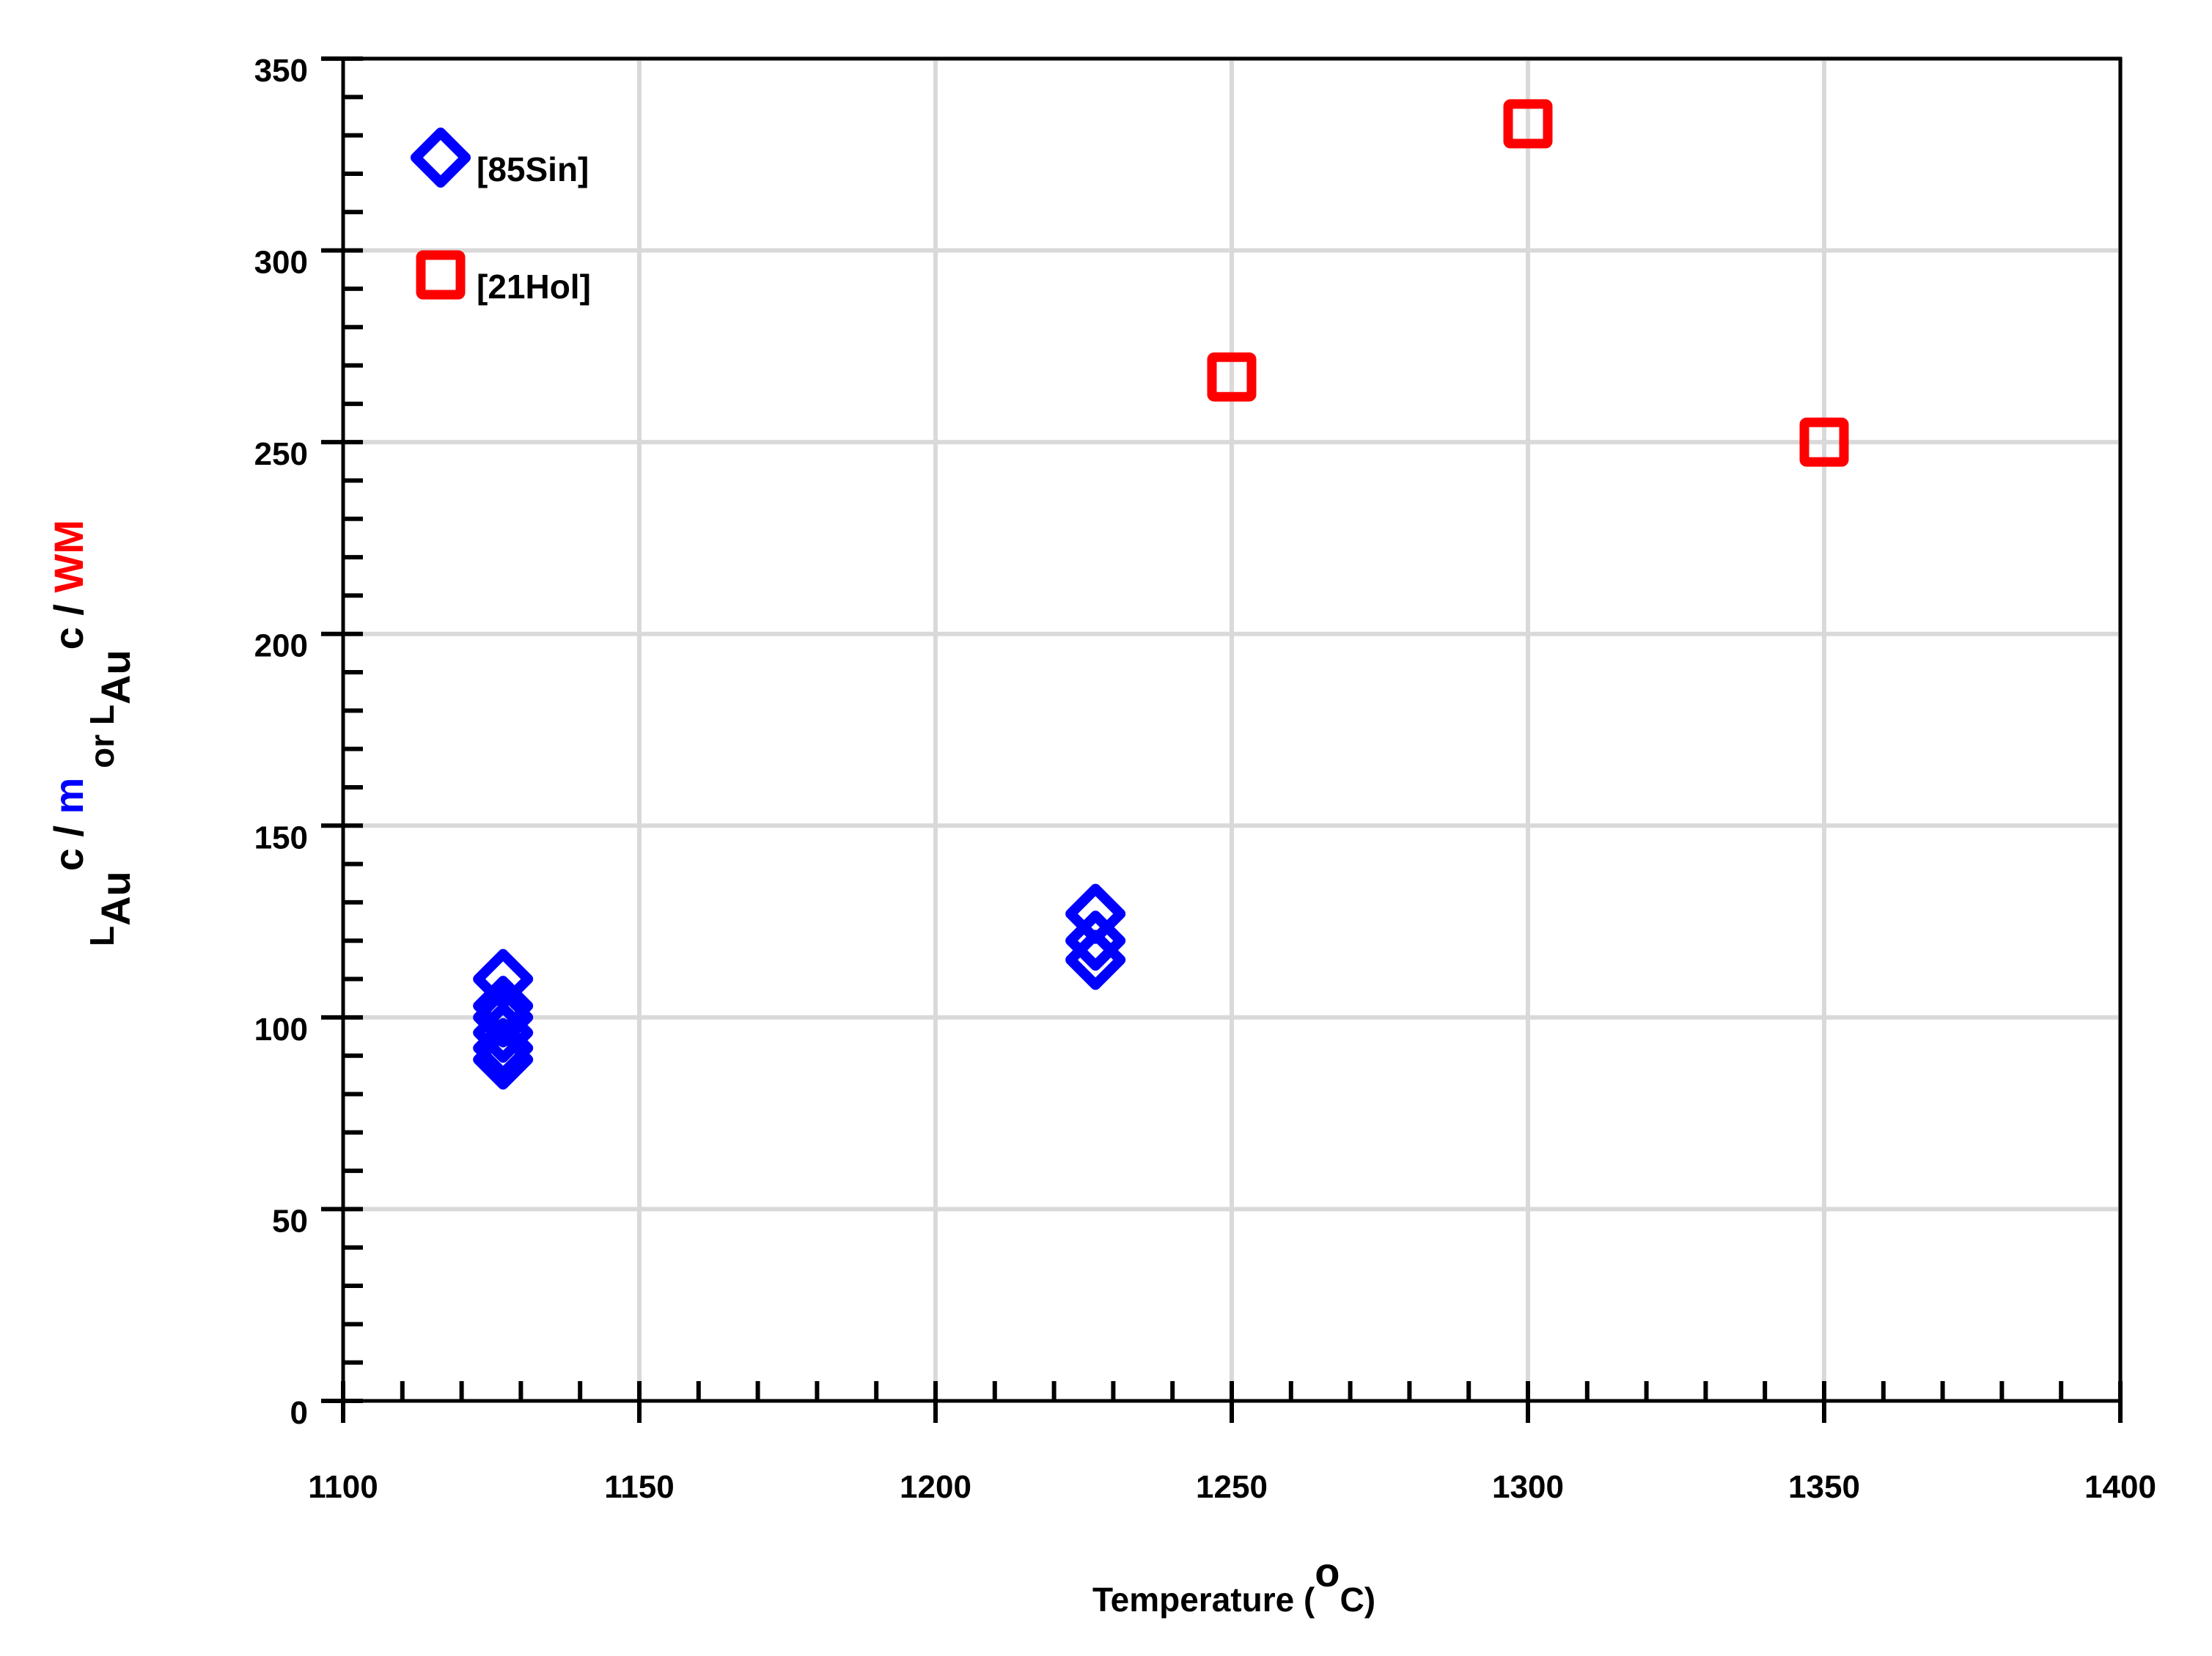 The width and height of the screenshot is (2212, 1656). What do you see at coordinates (639, 1487) in the screenshot?
I see `x-tick-label: 1150` at bounding box center [639, 1487].